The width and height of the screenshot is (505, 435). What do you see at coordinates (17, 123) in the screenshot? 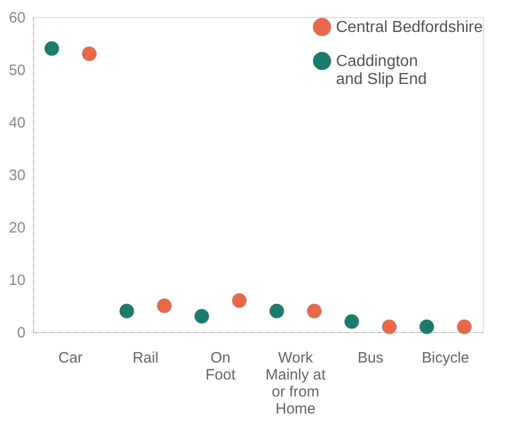
I see `y-tick-label: 40` at bounding box center [17, 123].